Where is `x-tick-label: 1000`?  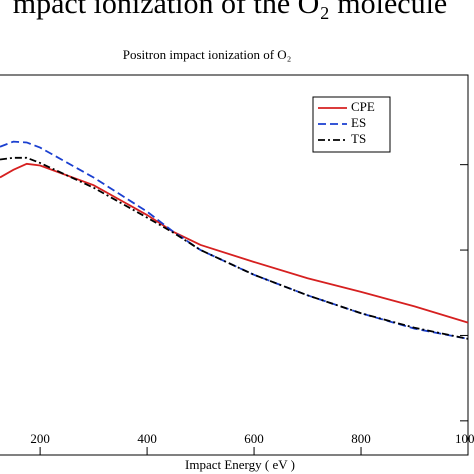 x-tick-label: 1000 is located at coordinates (464, 438).